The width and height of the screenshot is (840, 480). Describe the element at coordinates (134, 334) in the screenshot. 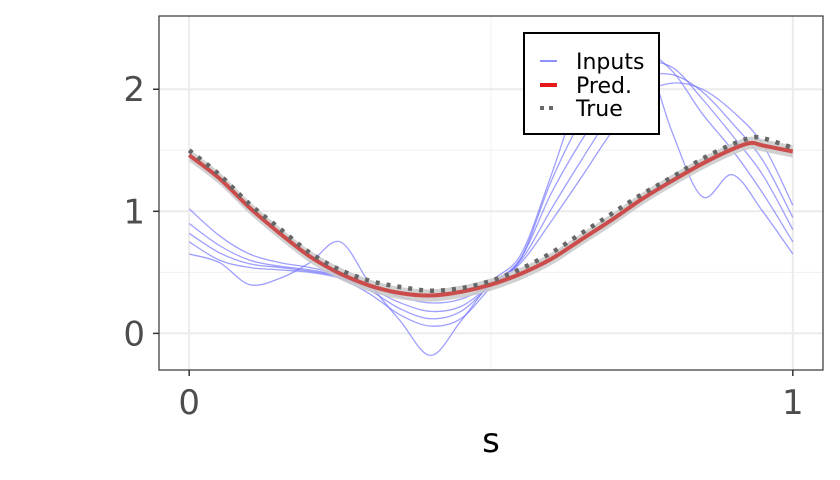

I see `y-tick-label: 0` at that location.